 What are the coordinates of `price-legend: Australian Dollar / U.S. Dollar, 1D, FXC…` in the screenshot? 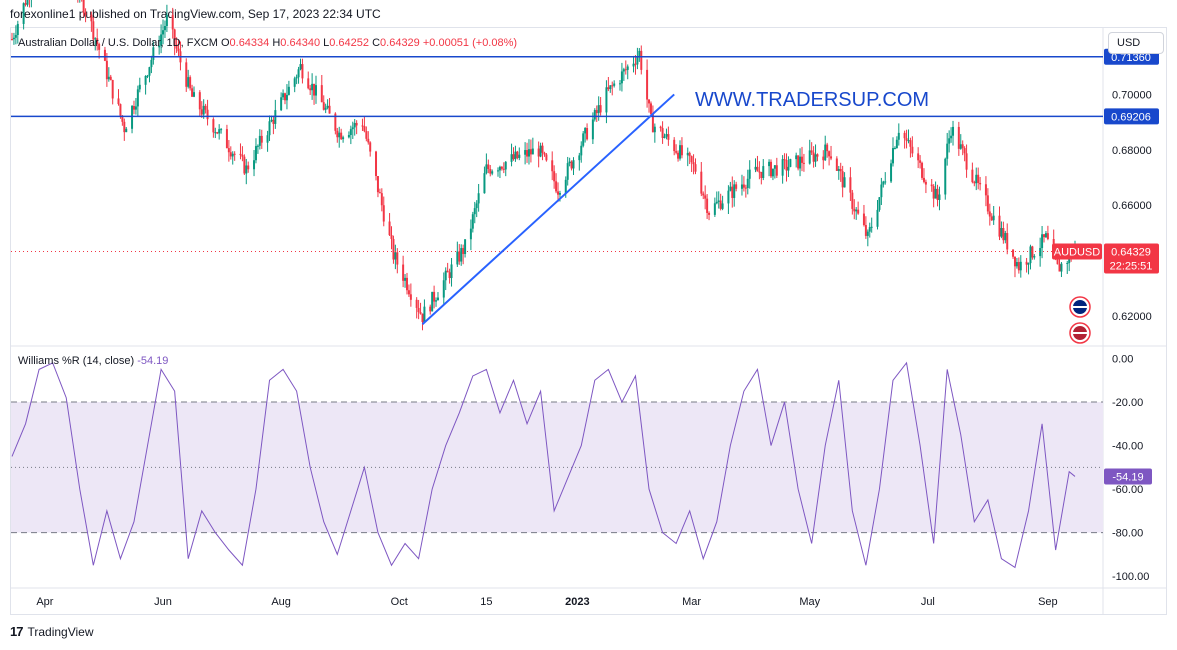 It's located at (267, 43).